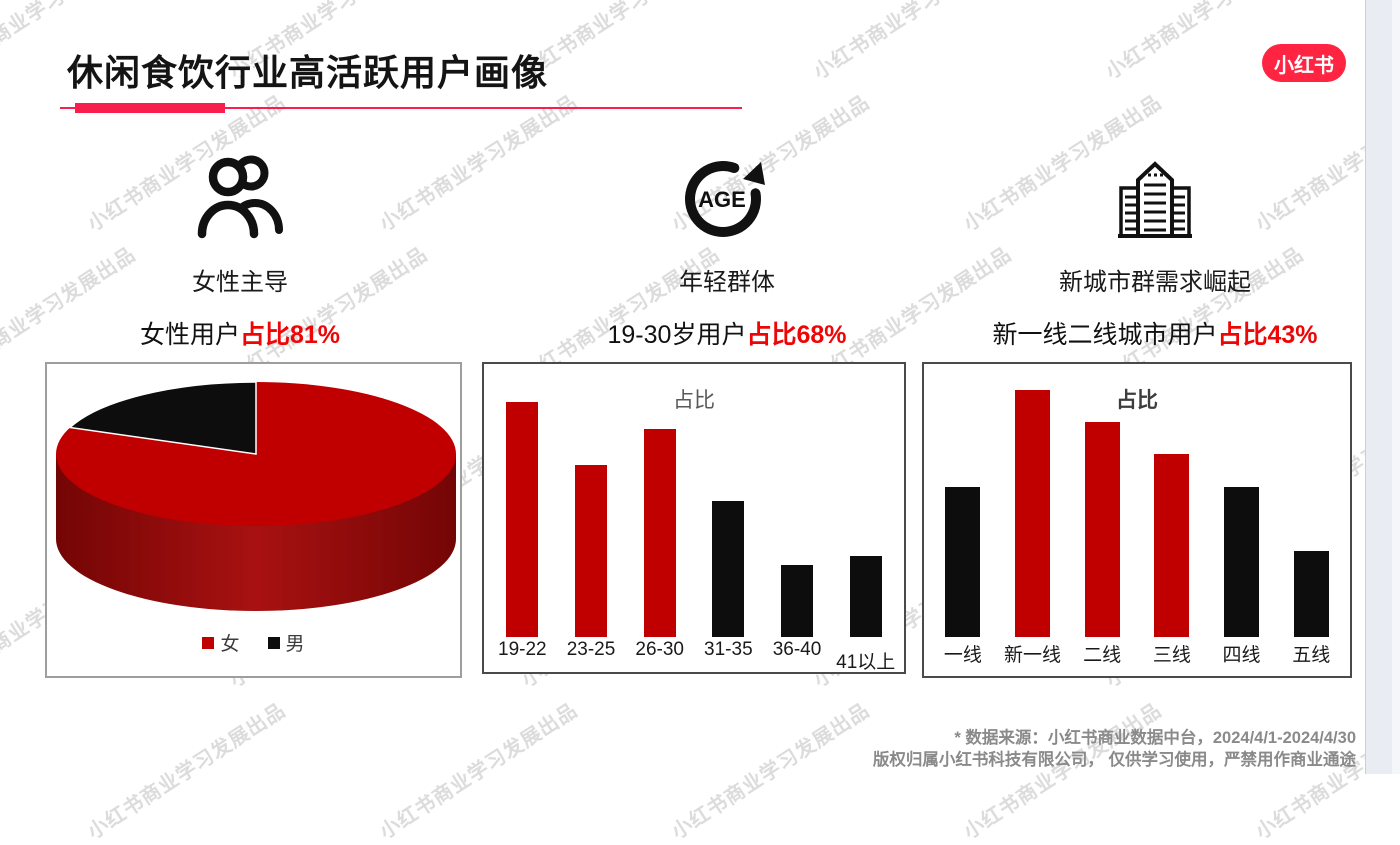 Image resolution: width=1400 pixels, height=845 pixels. Describe the element at coordinates (677, 335) in the screenshot. I see `desc-prefix: 19-30岁用户` at that location.